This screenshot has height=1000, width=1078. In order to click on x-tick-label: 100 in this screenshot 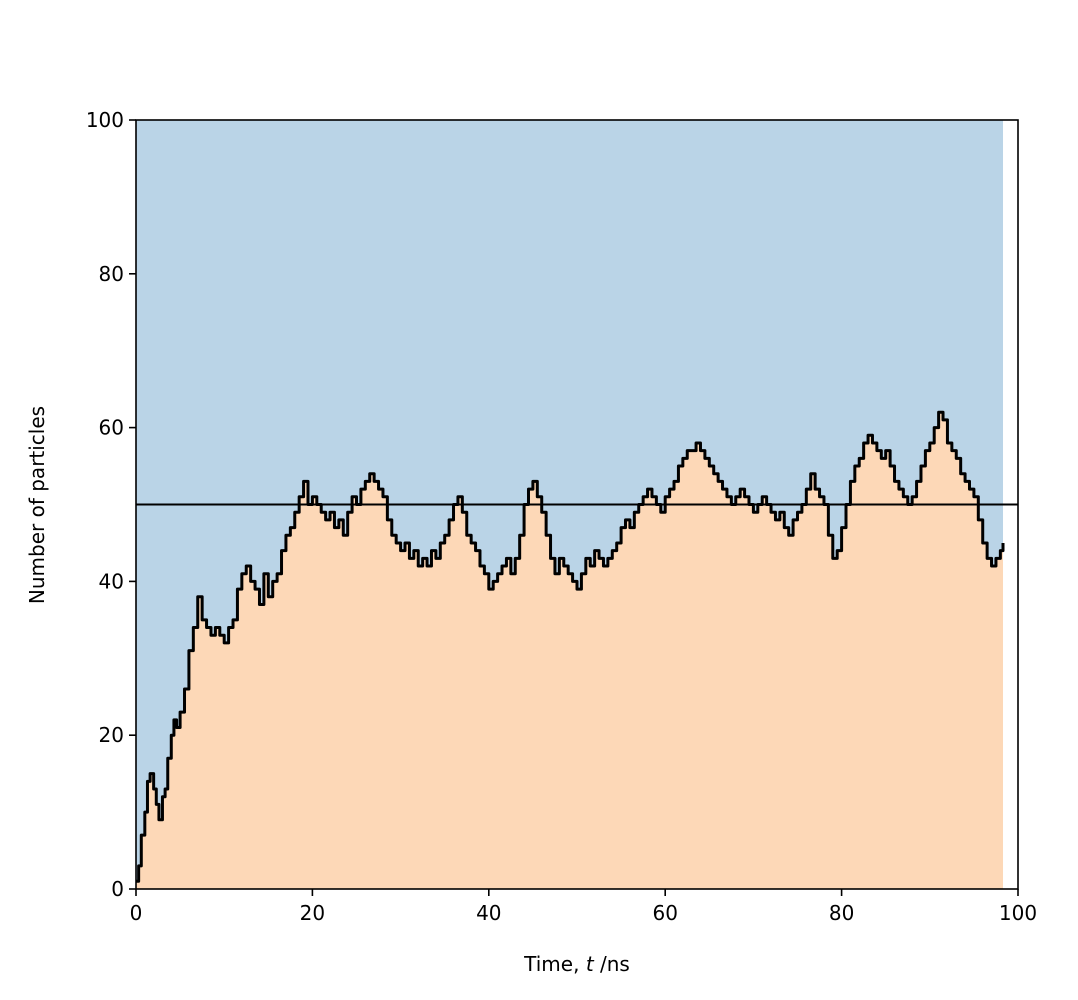, I will do `click(1018, 913)`.